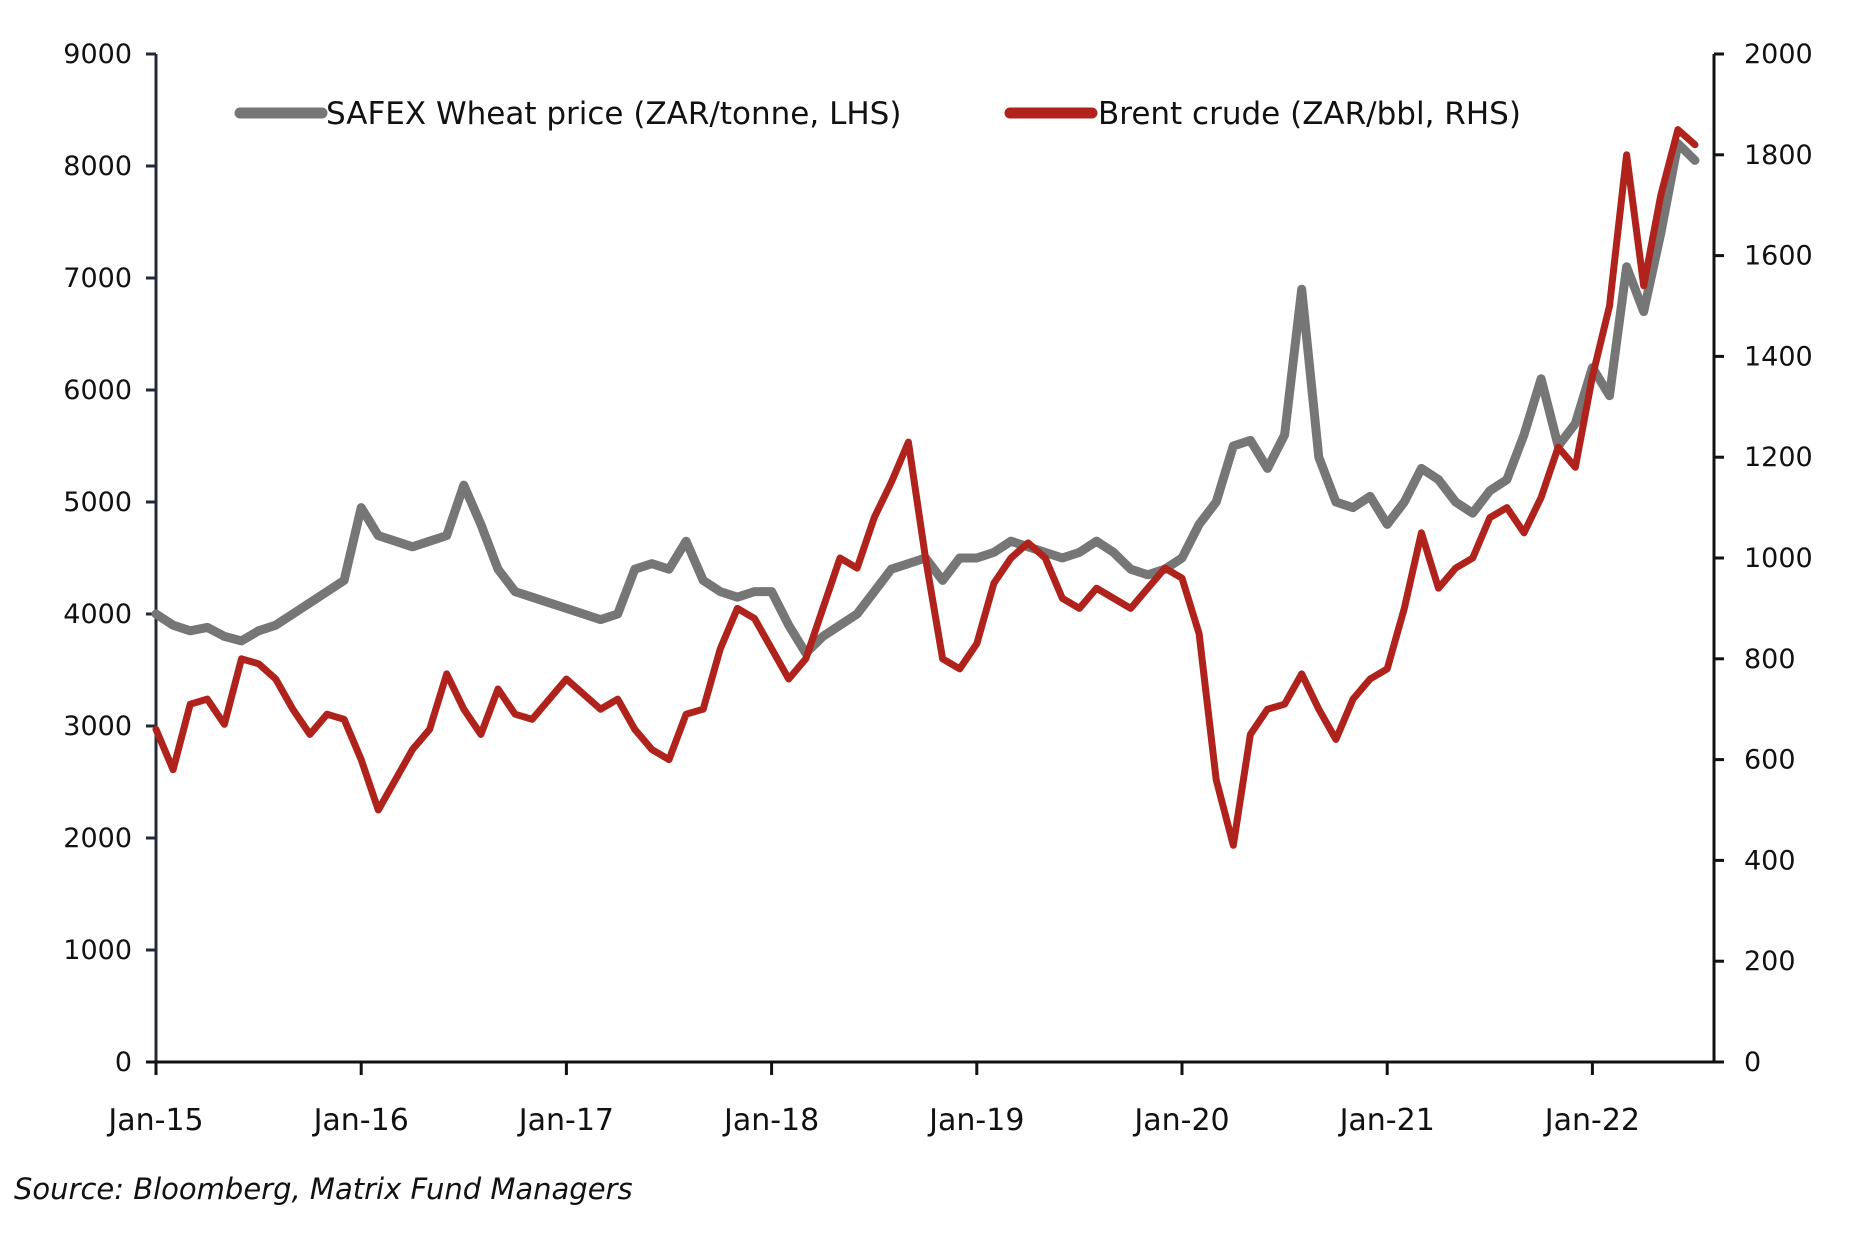  What do you see at coordinates (1386, 1120) in the screenshot?
I see `x-tick-label: Jan-21` at bounding box center [1386, 1120].